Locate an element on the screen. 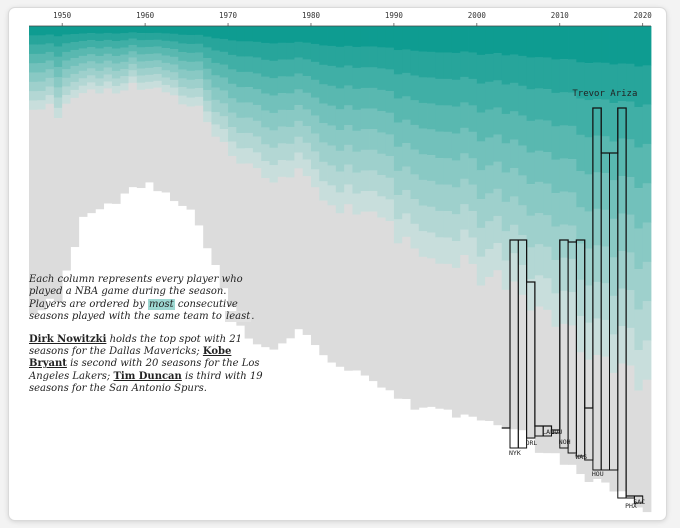 The height and width of the screenshot is (528, 680). team-stint-label: ORL is located at coordinates (532, 443).